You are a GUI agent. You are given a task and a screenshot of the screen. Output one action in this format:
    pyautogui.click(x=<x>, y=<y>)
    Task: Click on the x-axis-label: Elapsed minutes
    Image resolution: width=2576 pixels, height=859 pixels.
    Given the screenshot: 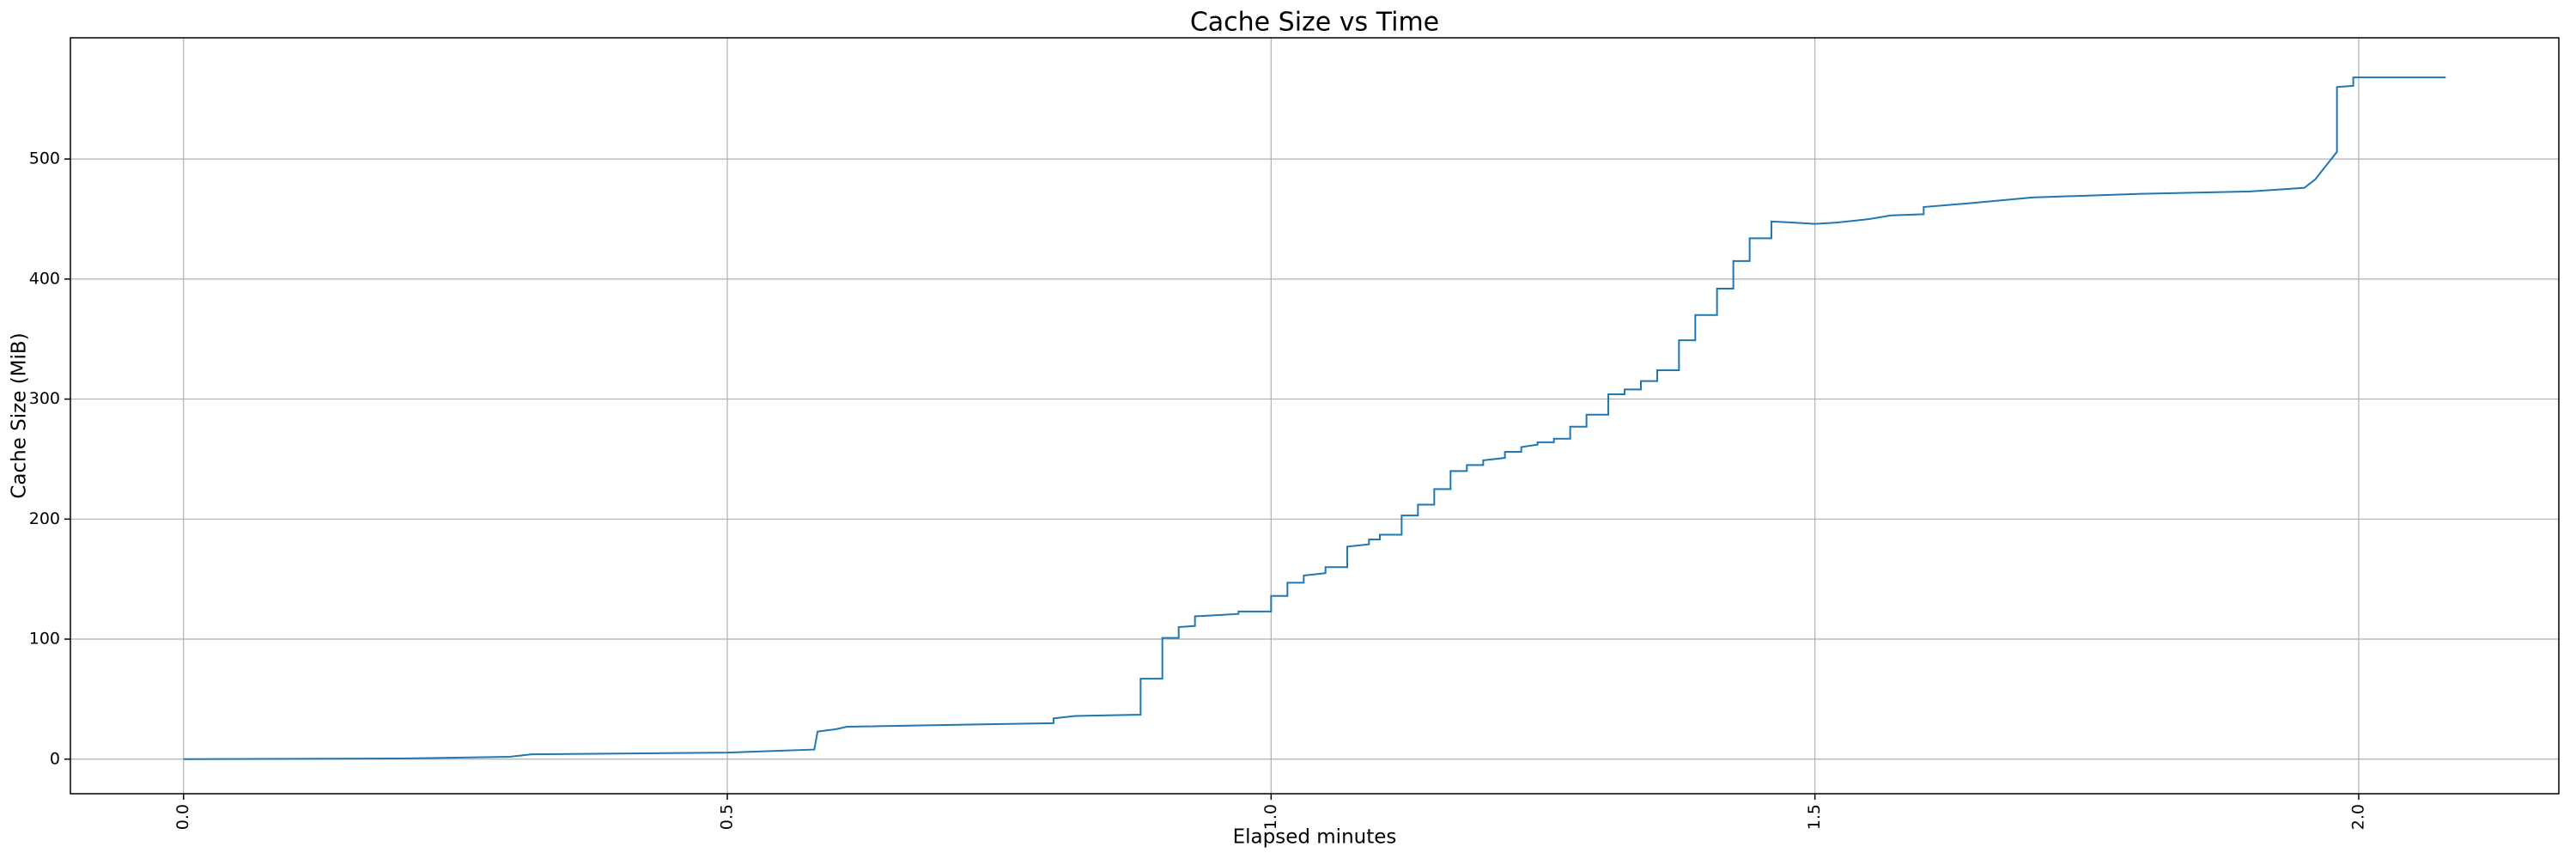 What is the action you would take?
    pyautogui.click(x=1315, y=837)
    